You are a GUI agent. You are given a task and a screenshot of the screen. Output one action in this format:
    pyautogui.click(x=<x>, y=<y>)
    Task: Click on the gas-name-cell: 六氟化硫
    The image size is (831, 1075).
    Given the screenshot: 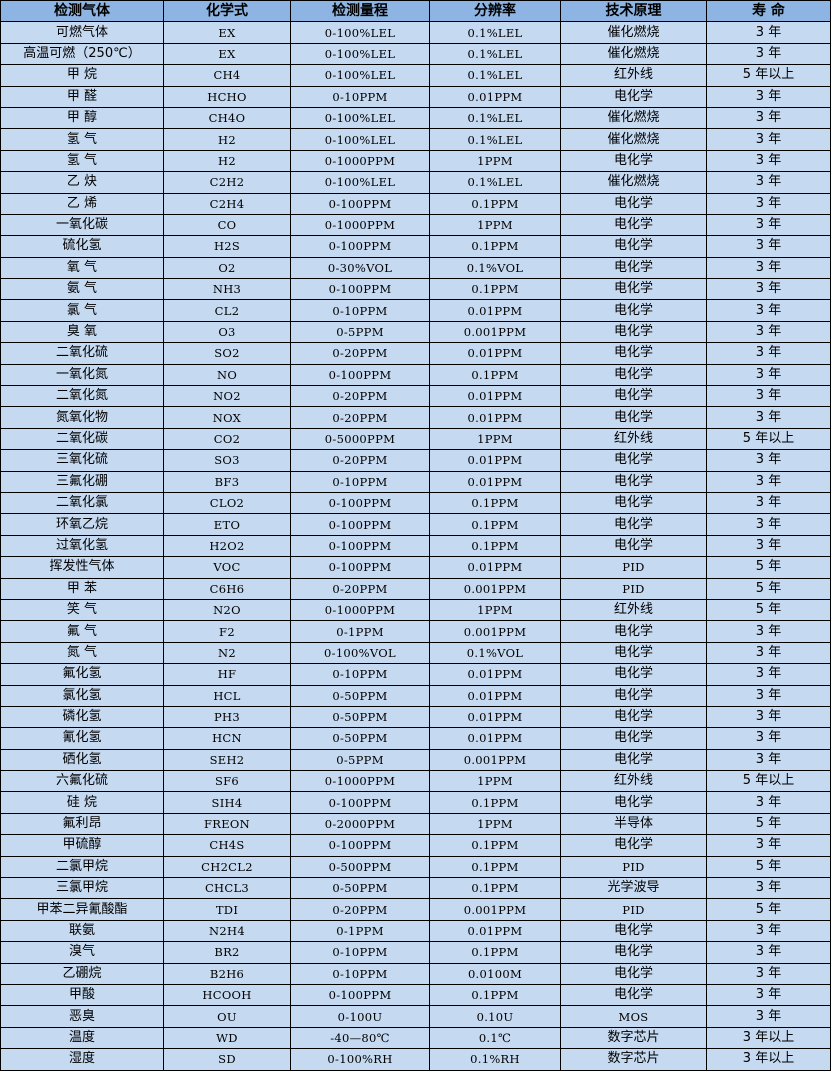 What is the action you would take?
    pyautogui.click(x=82, y=781)
    